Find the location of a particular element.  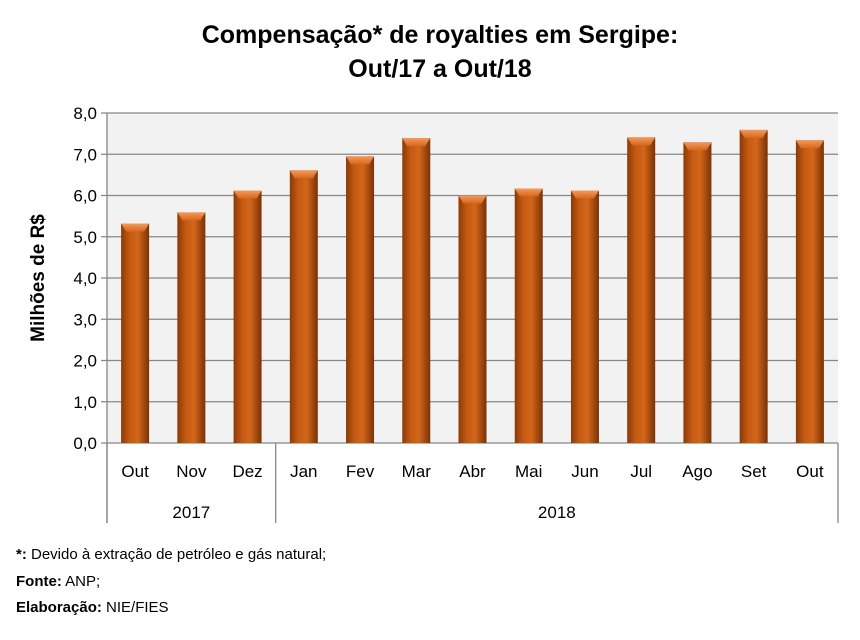

y-tick-label: 0,0 is located at coordinates (85, 443).